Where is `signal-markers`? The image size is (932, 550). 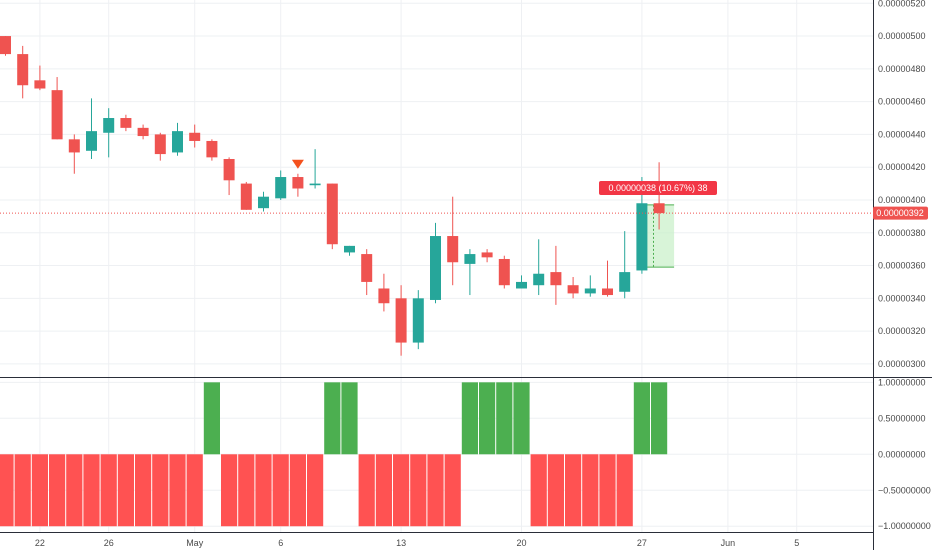 signal-markers is located at coordinates (297, 164).